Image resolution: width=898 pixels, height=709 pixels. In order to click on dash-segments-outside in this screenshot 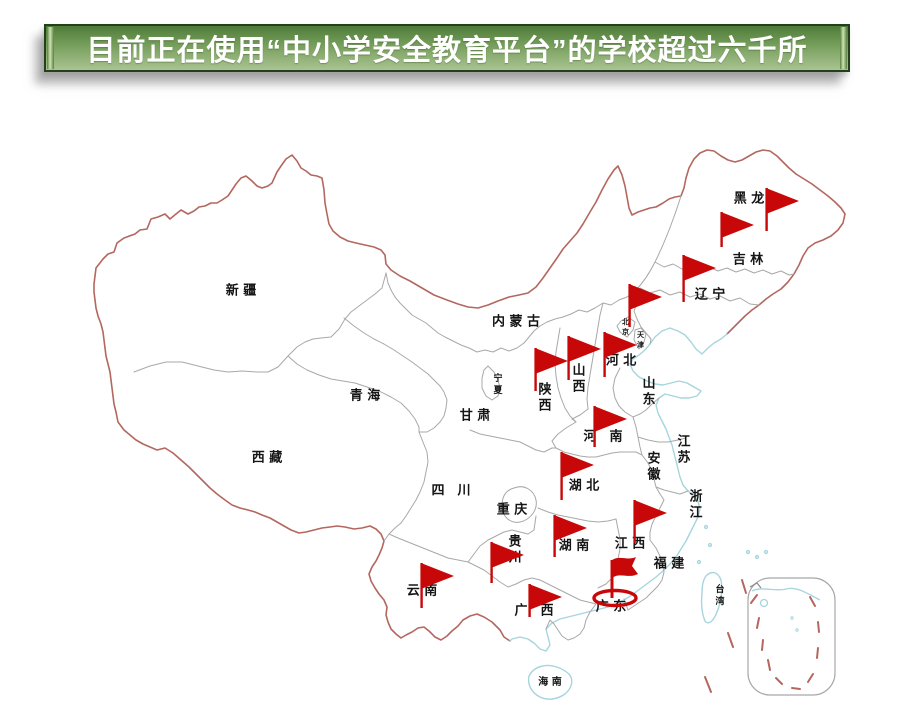, I will do `click(725, 636)`.